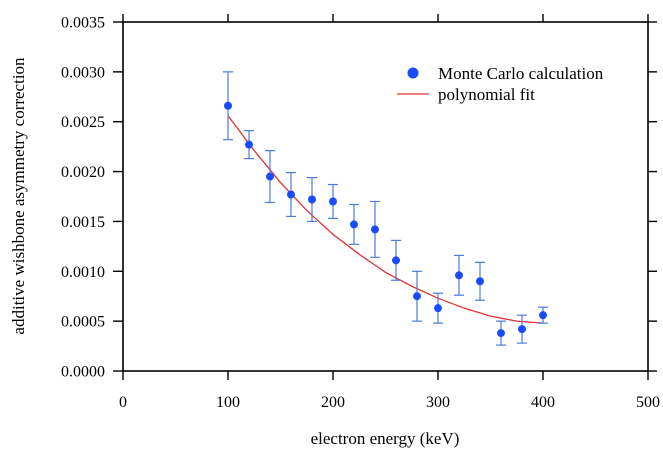 The width and height of the screenshot is (663, 449). What do you see at coordinates (83, 23) in the screenshot?
I see `y-tick-label: 0.0035` at bounding box center [83, 23].